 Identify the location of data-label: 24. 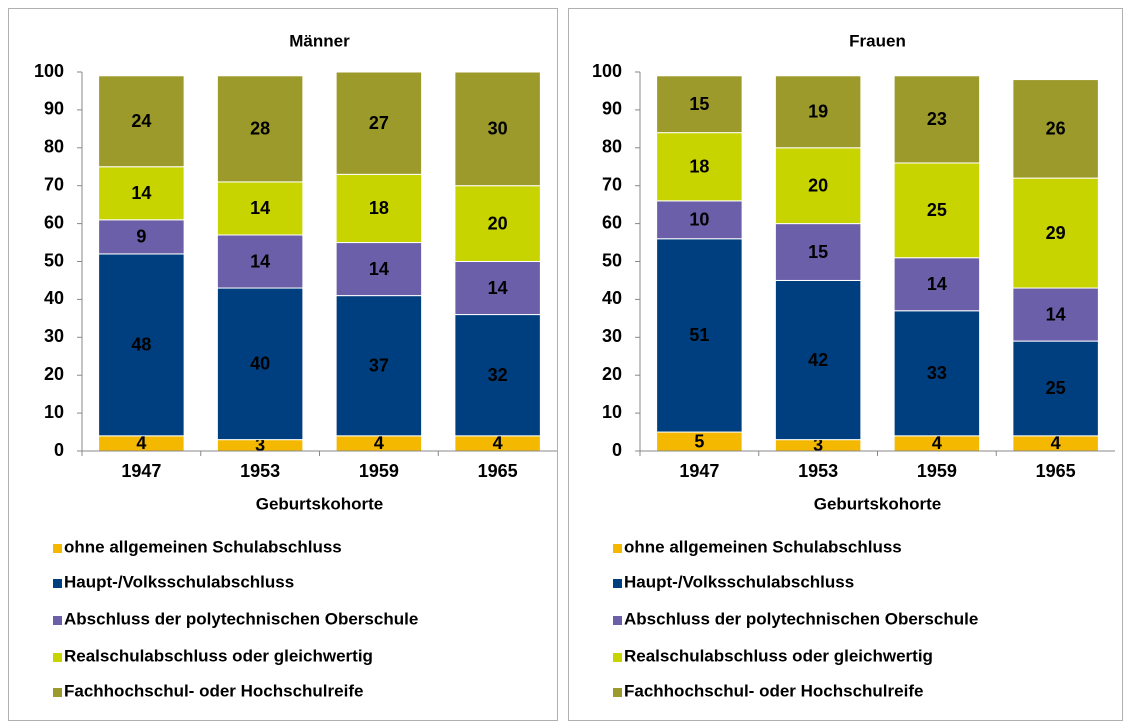
(141, 121).